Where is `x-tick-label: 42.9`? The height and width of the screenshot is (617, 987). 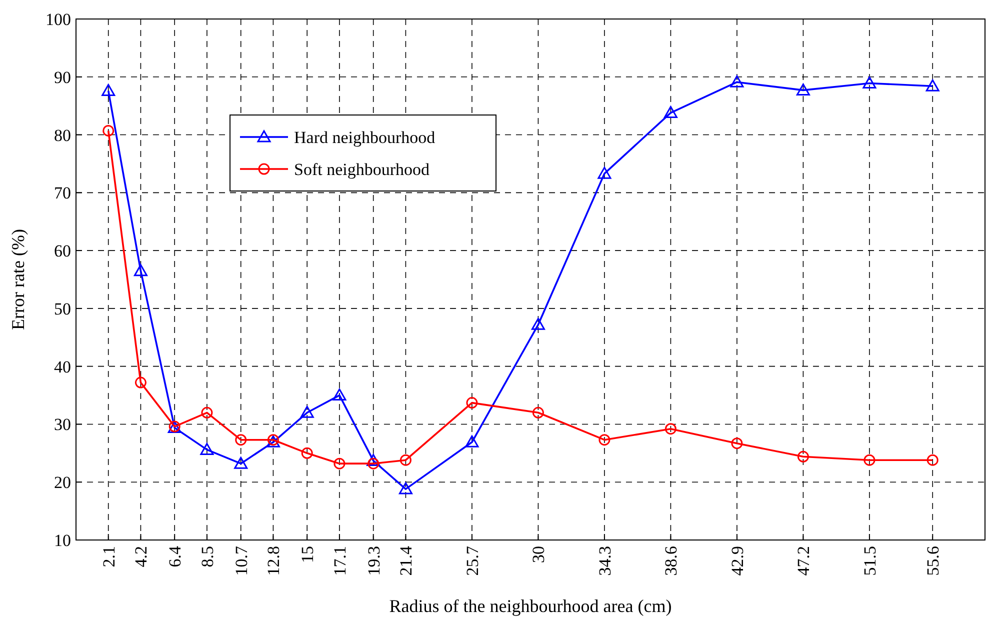
x-tick-label: 42.9 is located at coordinates (737, 561).